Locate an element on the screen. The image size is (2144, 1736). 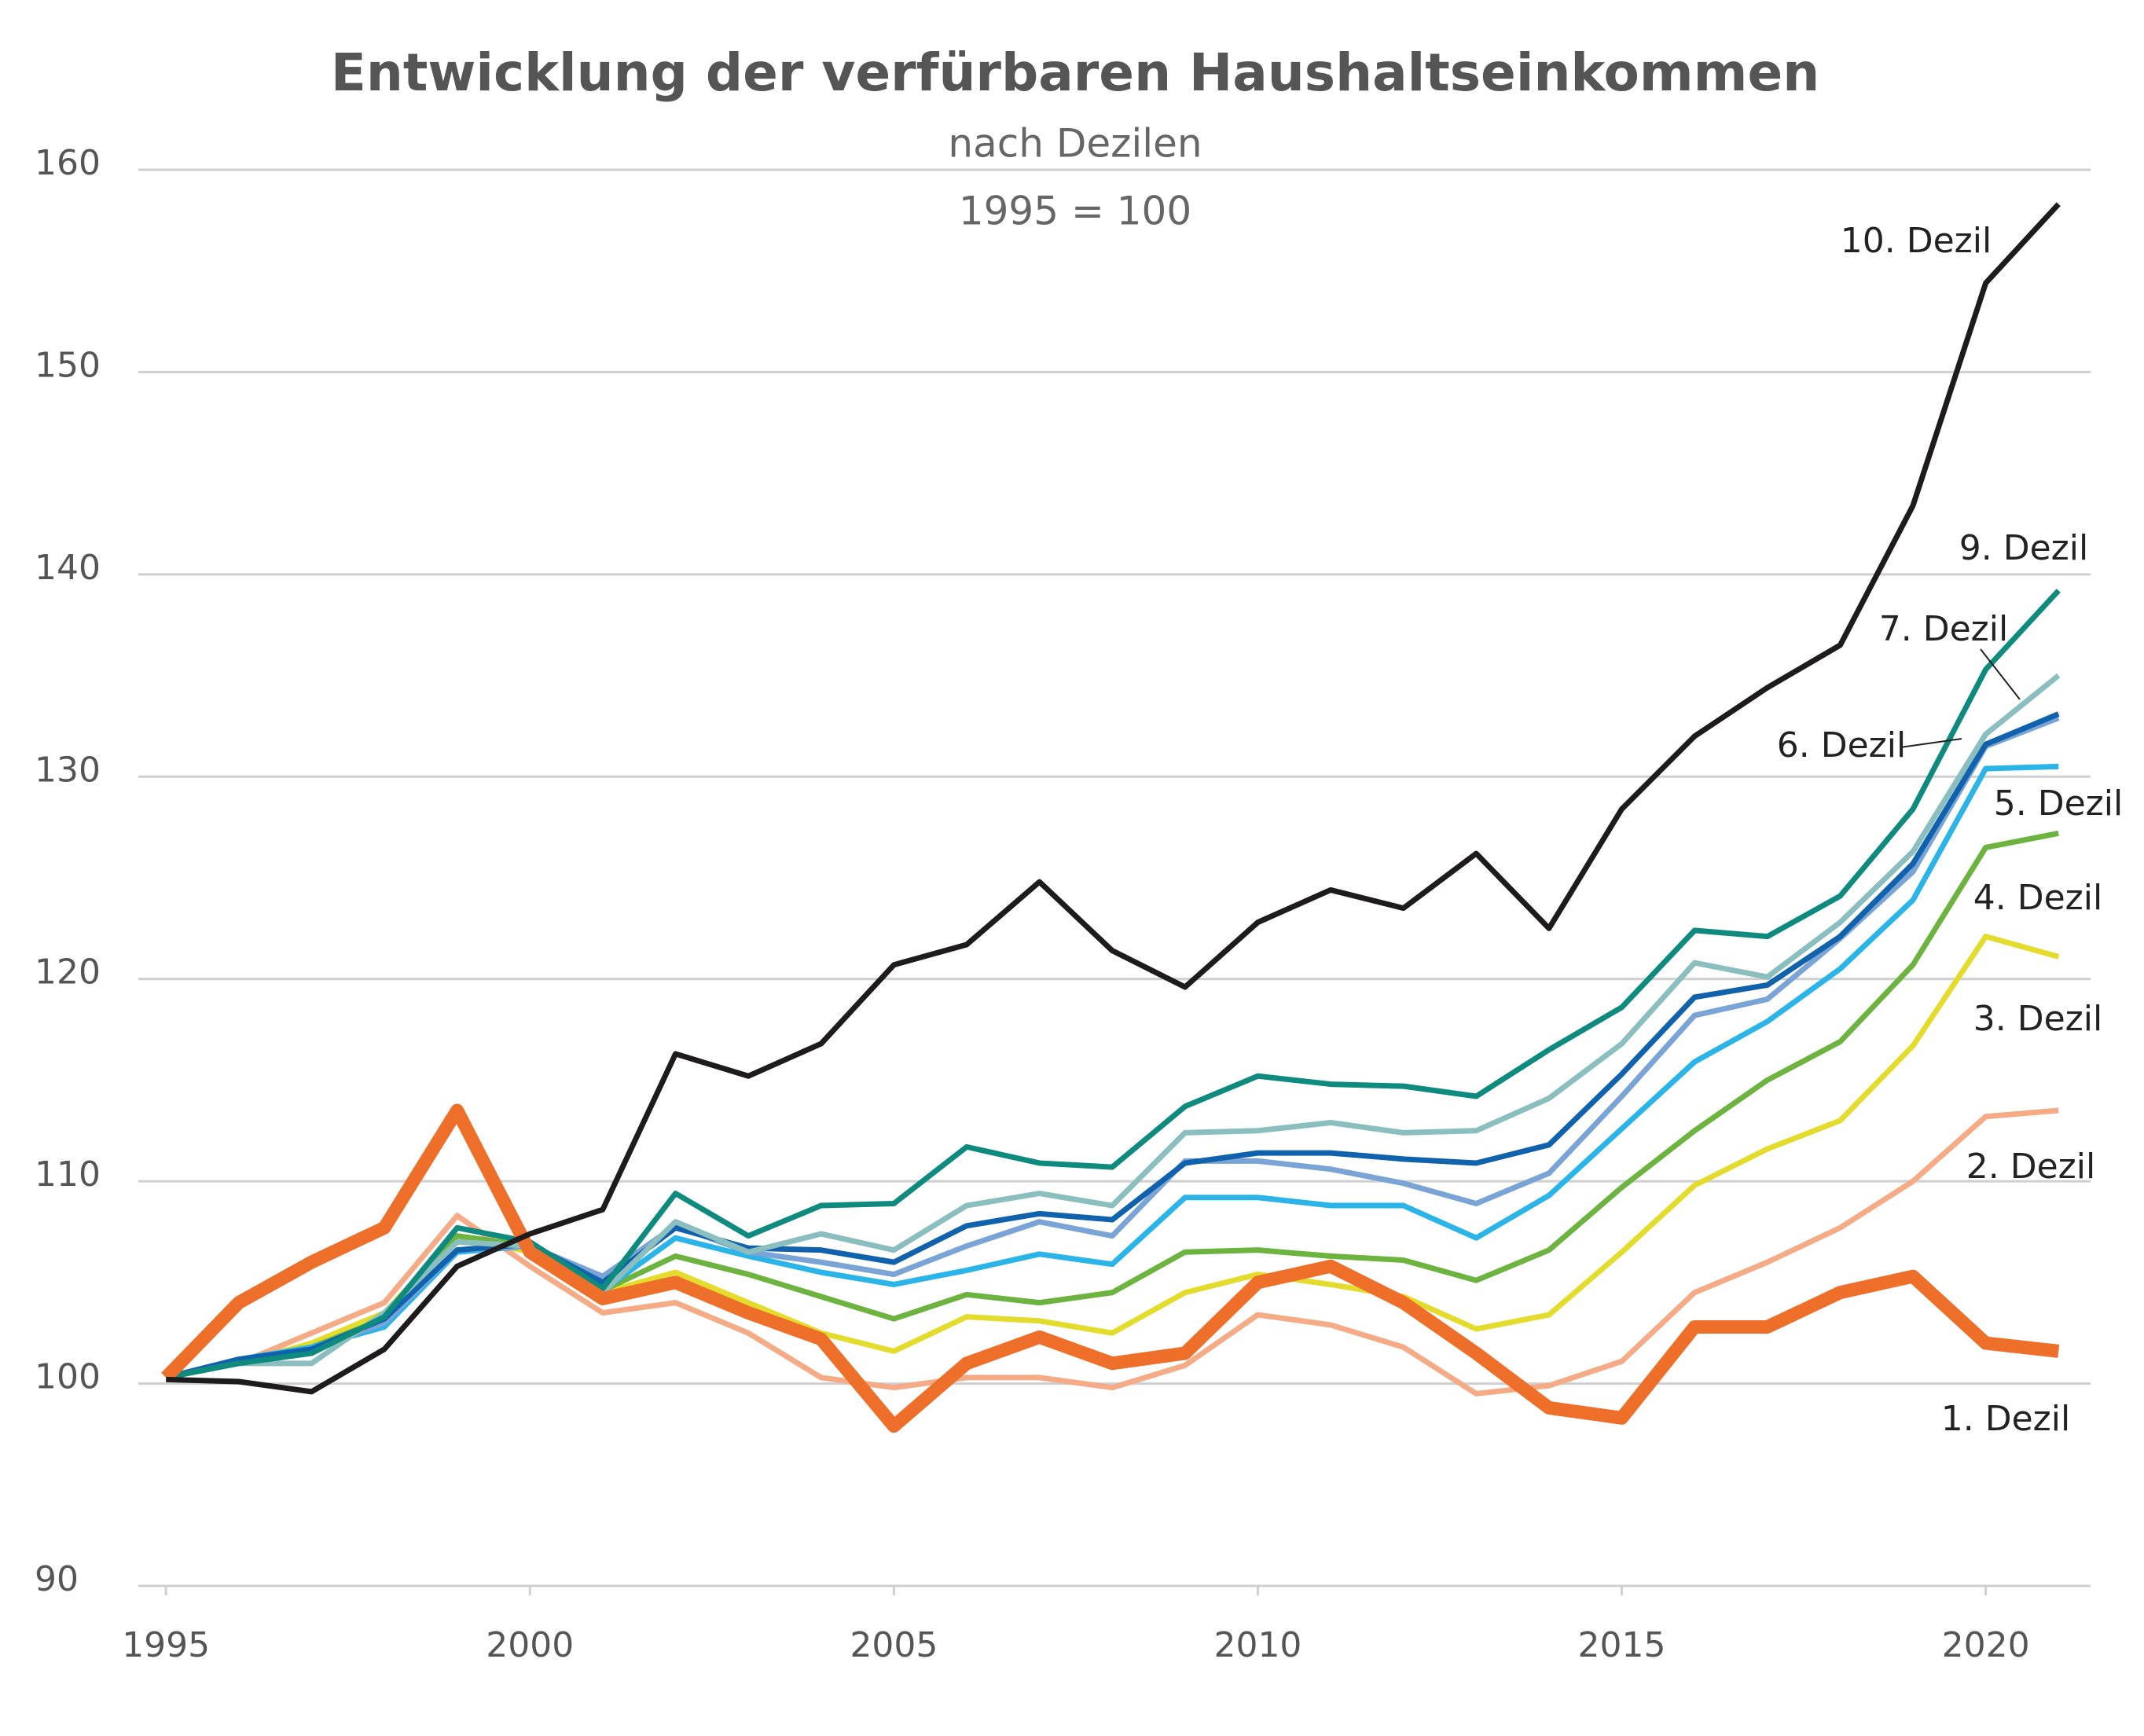
series-label: 3. Dezil is located at coordinates (2037, 1019).